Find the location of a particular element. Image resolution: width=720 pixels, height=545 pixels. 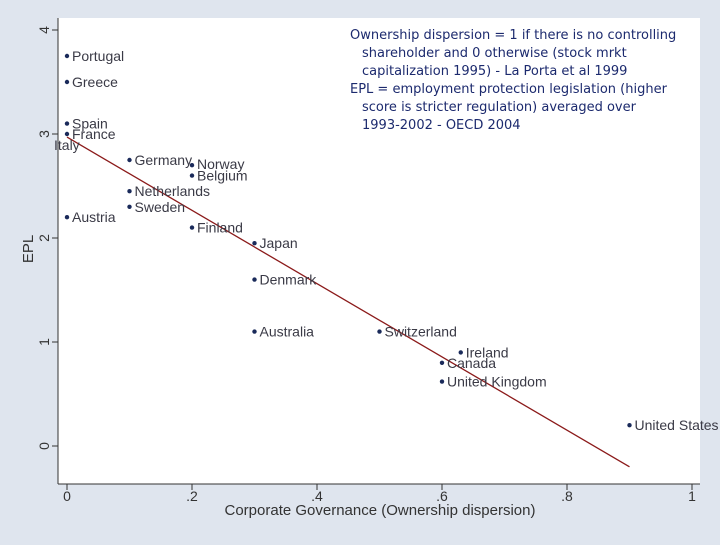

point-norway is located at coordinates (192, 165).